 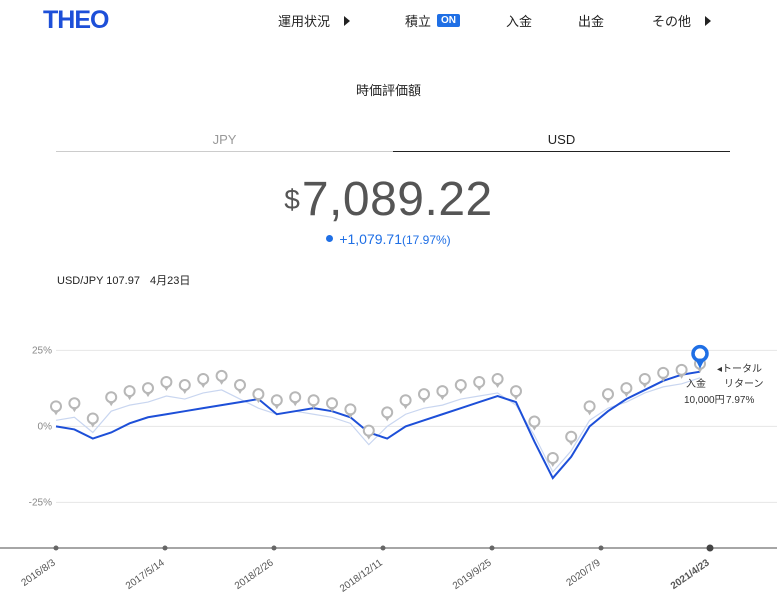 What do you see at coordinates (744, 384) in the screenshot?
I see `annotation-return-label: リターン` at bounding box center [744, 384].